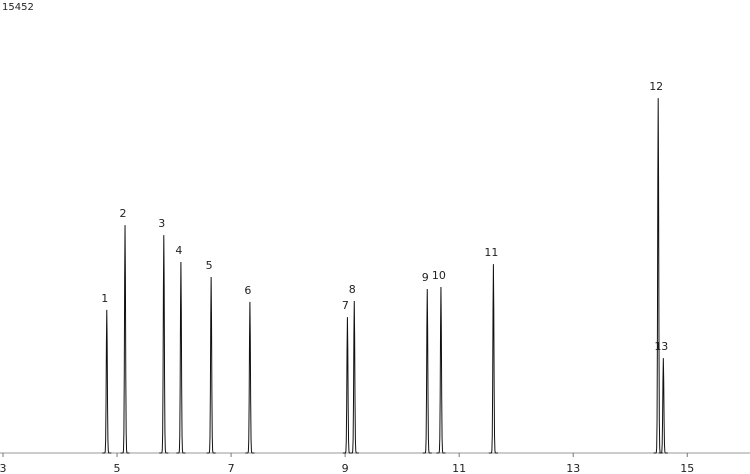 This screenshot has width=750, height=474. I want to click on peak-label: 2, so click(123, 213).